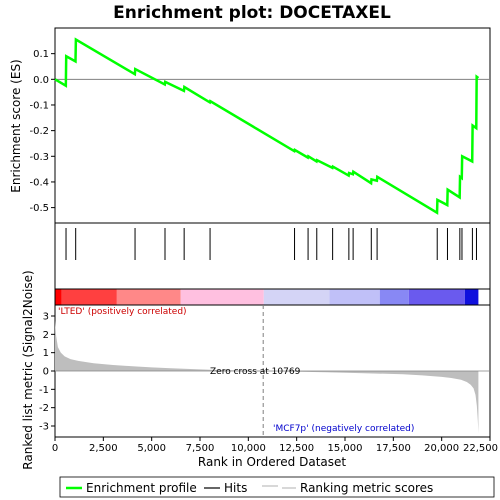 This screenshot has width=500, height=500. I want to click on x-axis-label: Rank in Ordered Dataset, so click(272, 462).